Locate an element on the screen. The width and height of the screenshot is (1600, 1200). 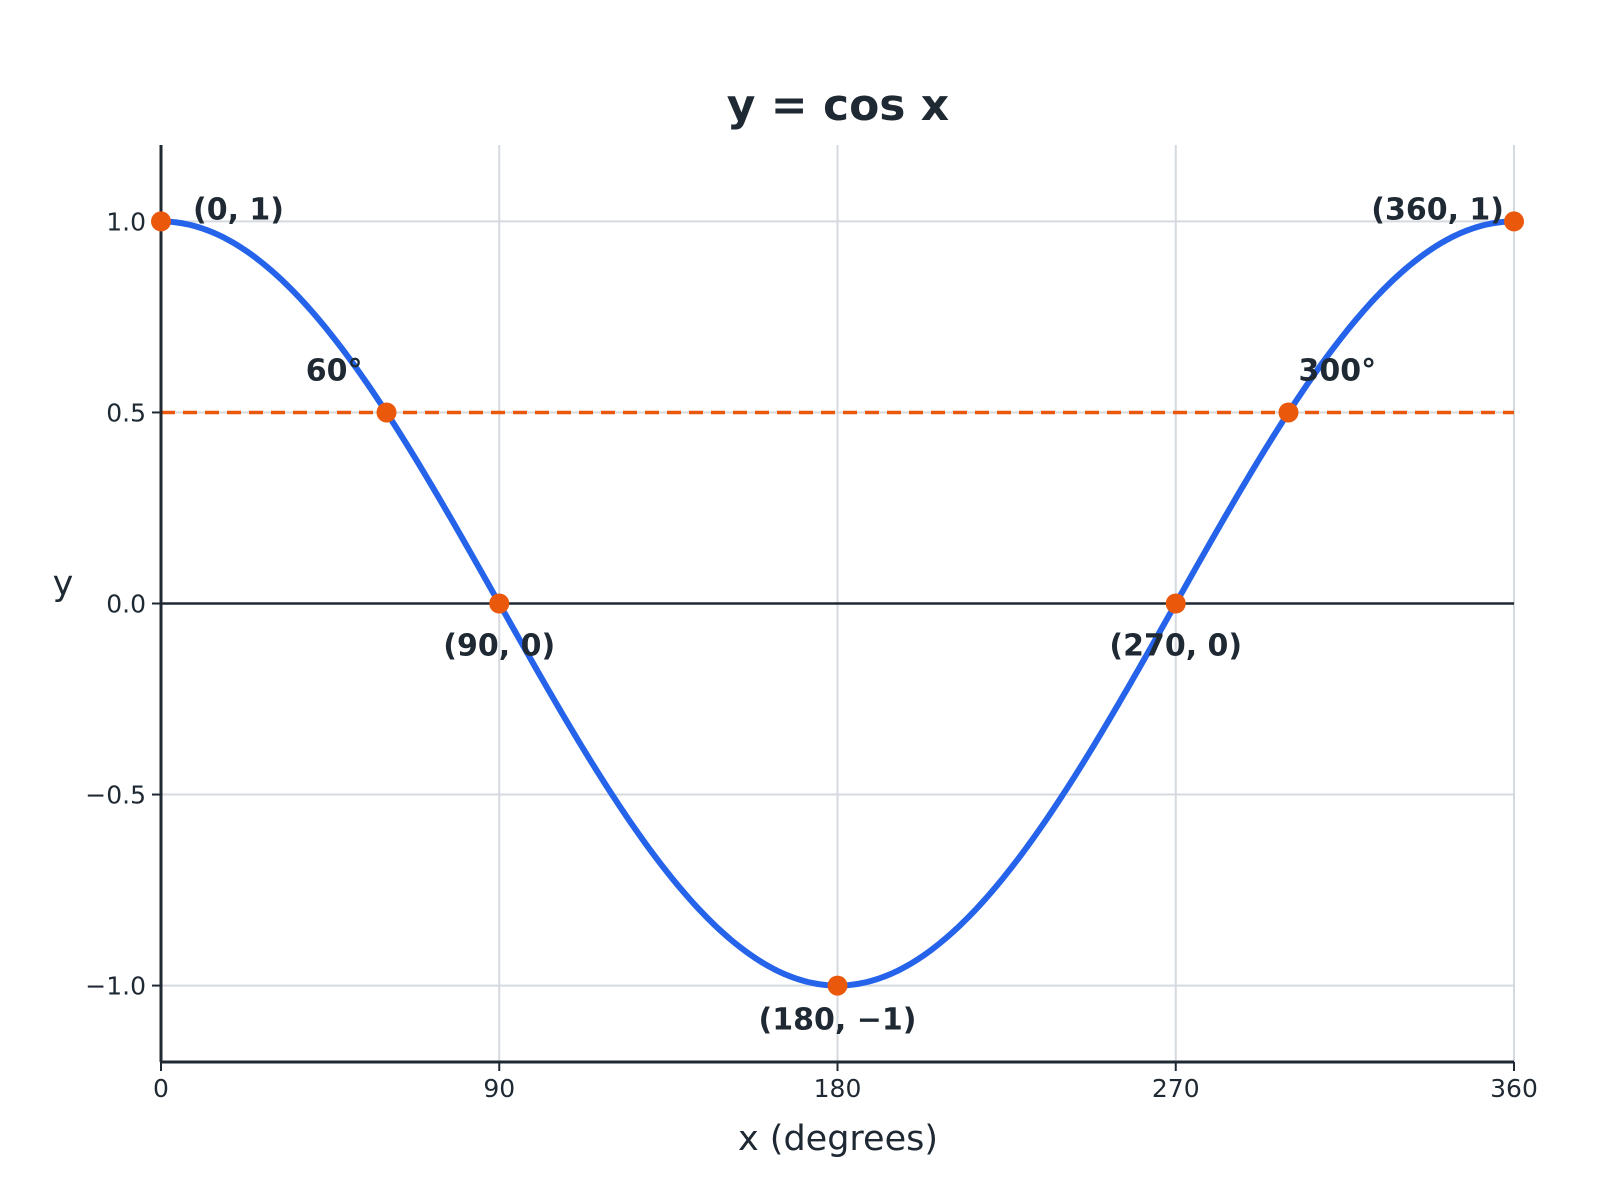
x-axis-label: x (degrees) is located at coordinates (838, 1139).